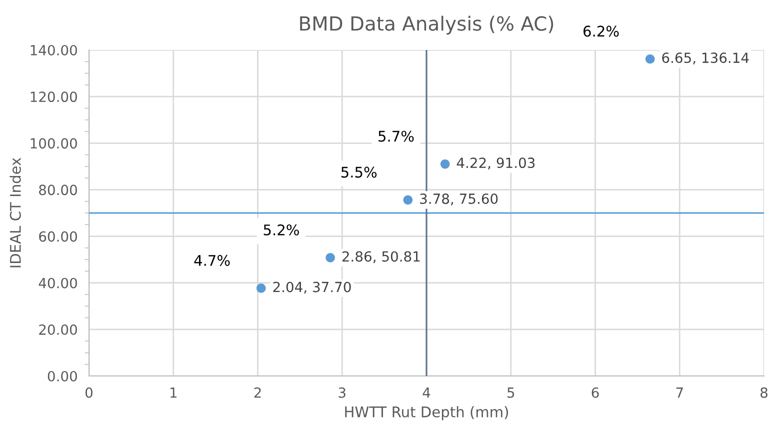  Describe the element at coordinates (57, 283) in the screenshot. I see `y-tick-label: 40.00` at that location.